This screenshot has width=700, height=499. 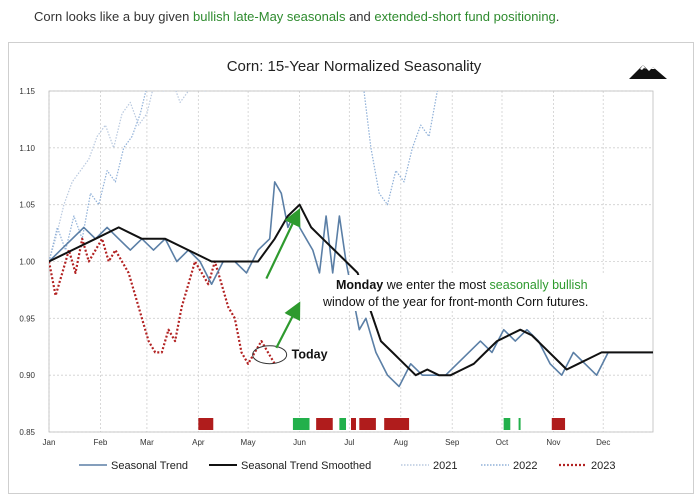 What do you see at coordinates (299, 442) in the screenshot?
I see `x-tick-label: Jun` at bounding box center [299, 442].